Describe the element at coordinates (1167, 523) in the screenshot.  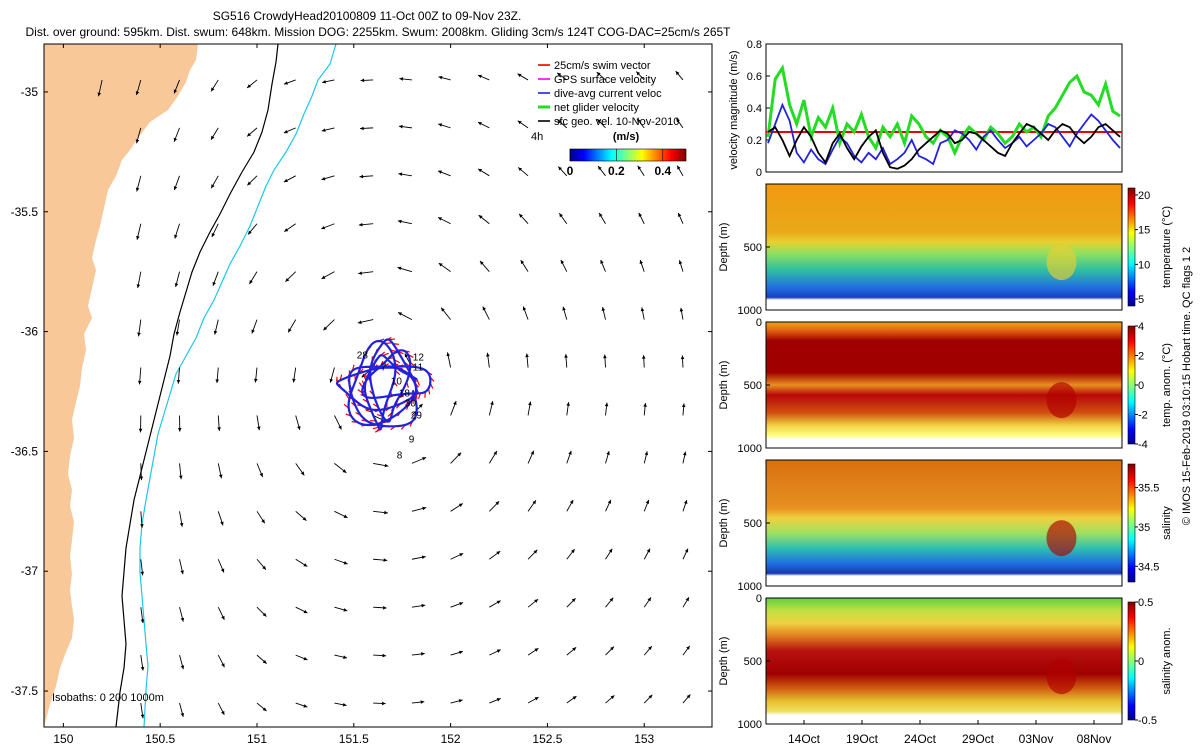
I see `colorbar-label: salinity` at that location.